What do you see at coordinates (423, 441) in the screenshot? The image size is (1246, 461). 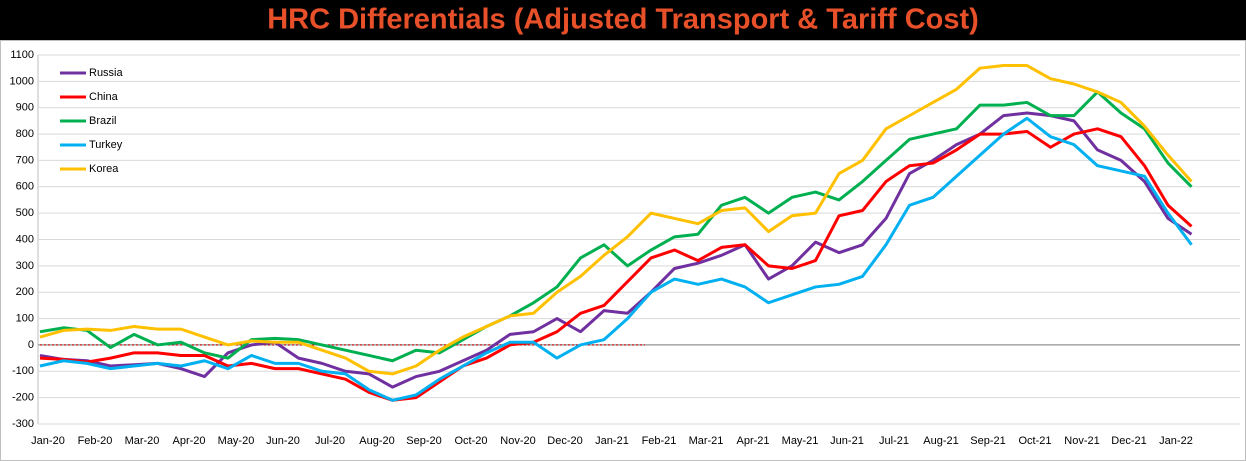 I see `x-tick-label: Sep-20` at bounding box center [423, 441].